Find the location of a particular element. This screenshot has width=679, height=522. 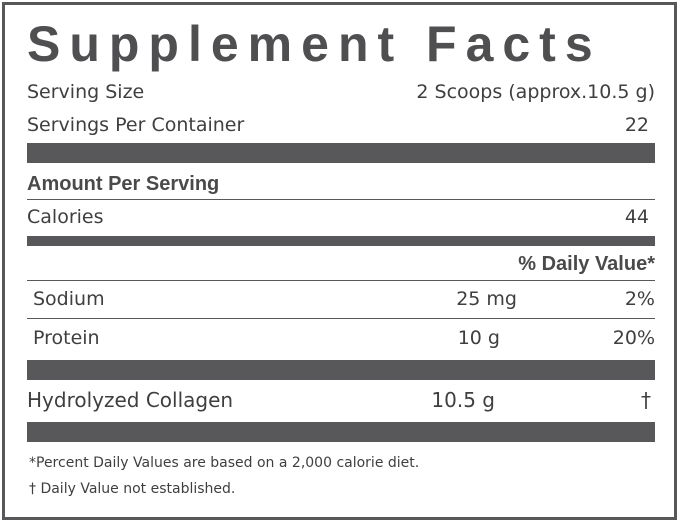

nutrient-row: Protein 10 g 20% is located at coordinates (341, 338).